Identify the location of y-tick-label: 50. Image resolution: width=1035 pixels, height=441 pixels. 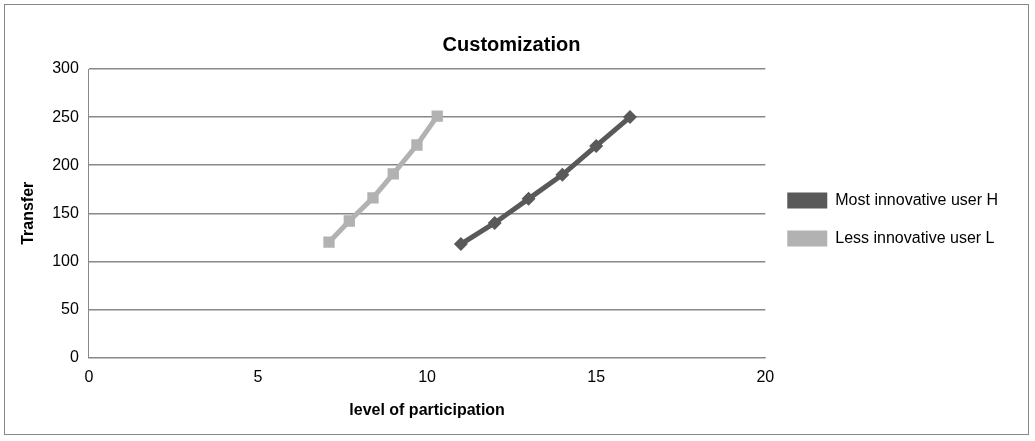
(70, 308).